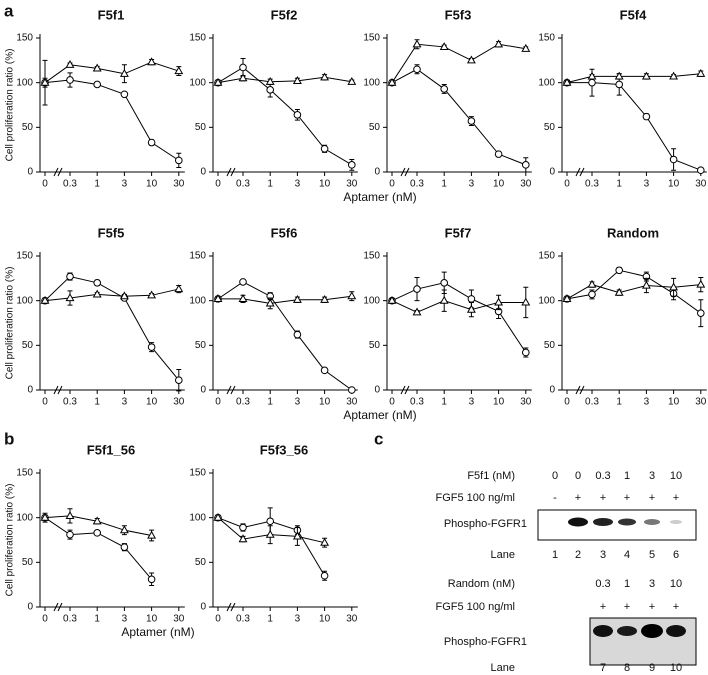 This screenshot has height=675, width=708. I want to click on chart-title: F5f1_56, so click(111, 449).